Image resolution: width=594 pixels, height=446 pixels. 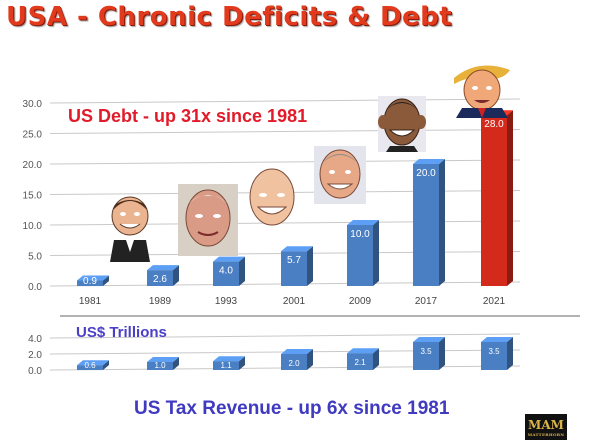 I want to click on debt-x-tick-label: 2017, so click(x=426, y=301).